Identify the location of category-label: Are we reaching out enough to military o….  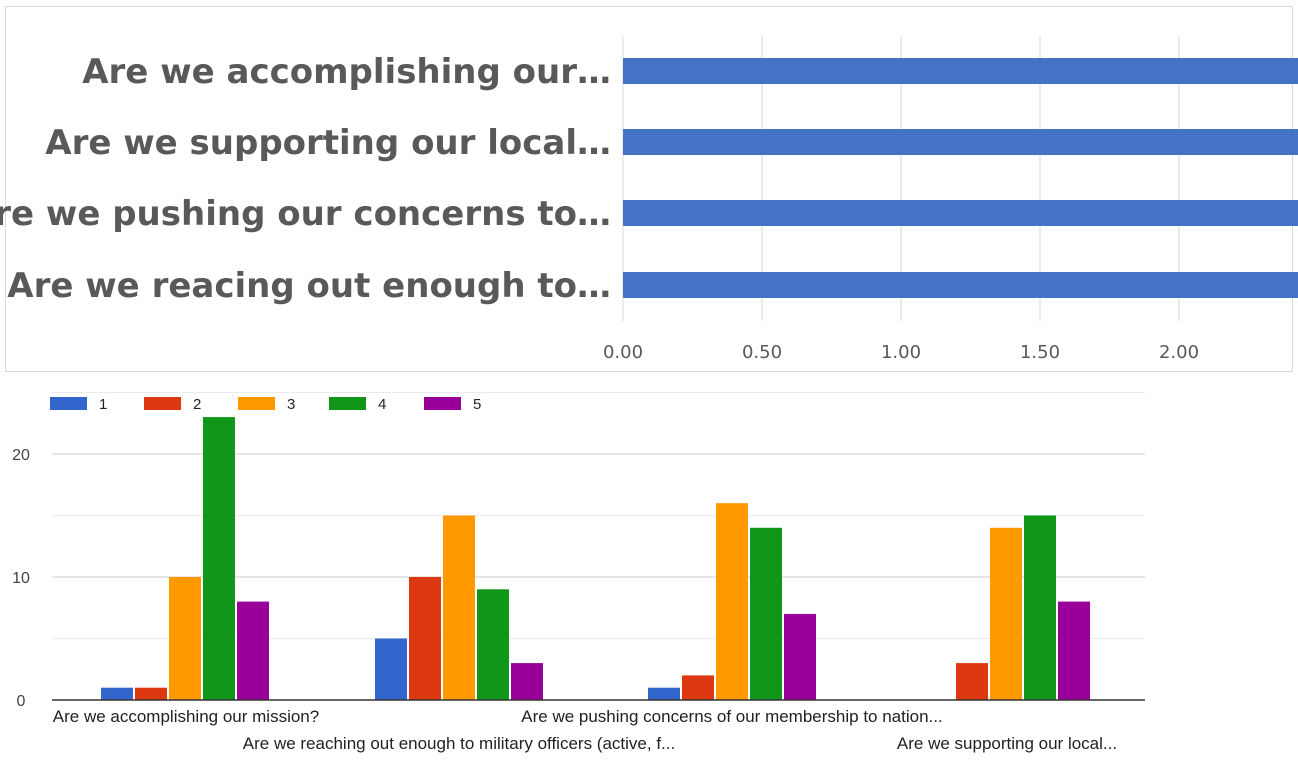
(459, 743).